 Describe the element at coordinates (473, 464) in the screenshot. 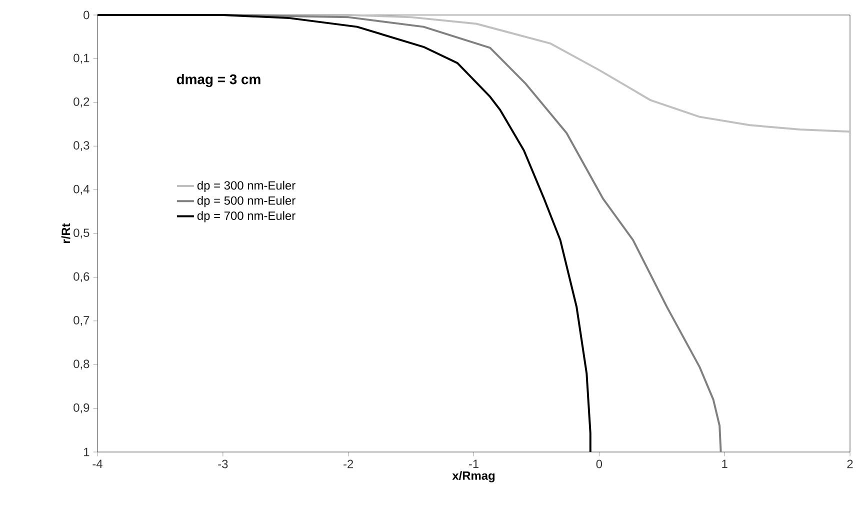

I see `x-tick-label: -1` at that location.